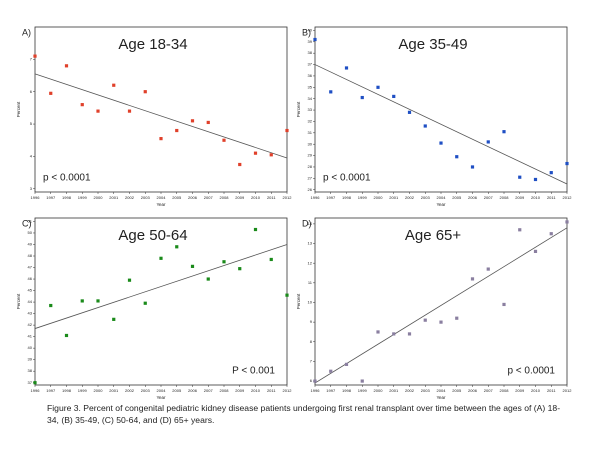 The height and width of the screenshot is (458, 590). Describe the element at coordinates (311, 321) in the screenshot. I see `y-tick-label: 9` at that location.